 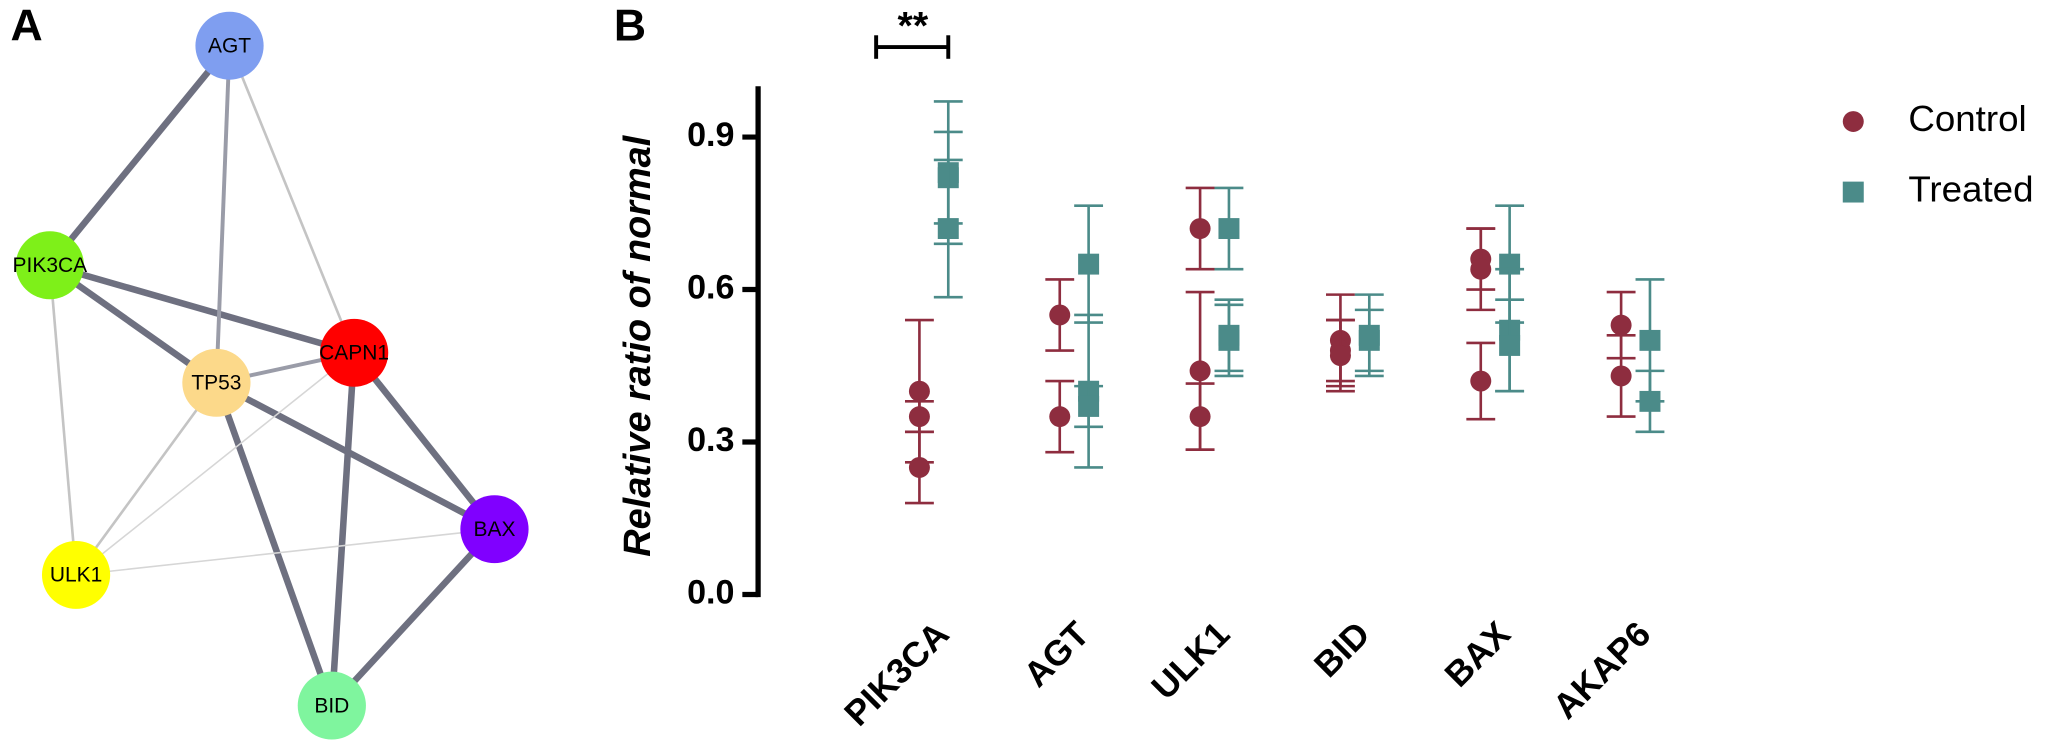 I want to click on node-label: TP53, so click(x=216, y=383).